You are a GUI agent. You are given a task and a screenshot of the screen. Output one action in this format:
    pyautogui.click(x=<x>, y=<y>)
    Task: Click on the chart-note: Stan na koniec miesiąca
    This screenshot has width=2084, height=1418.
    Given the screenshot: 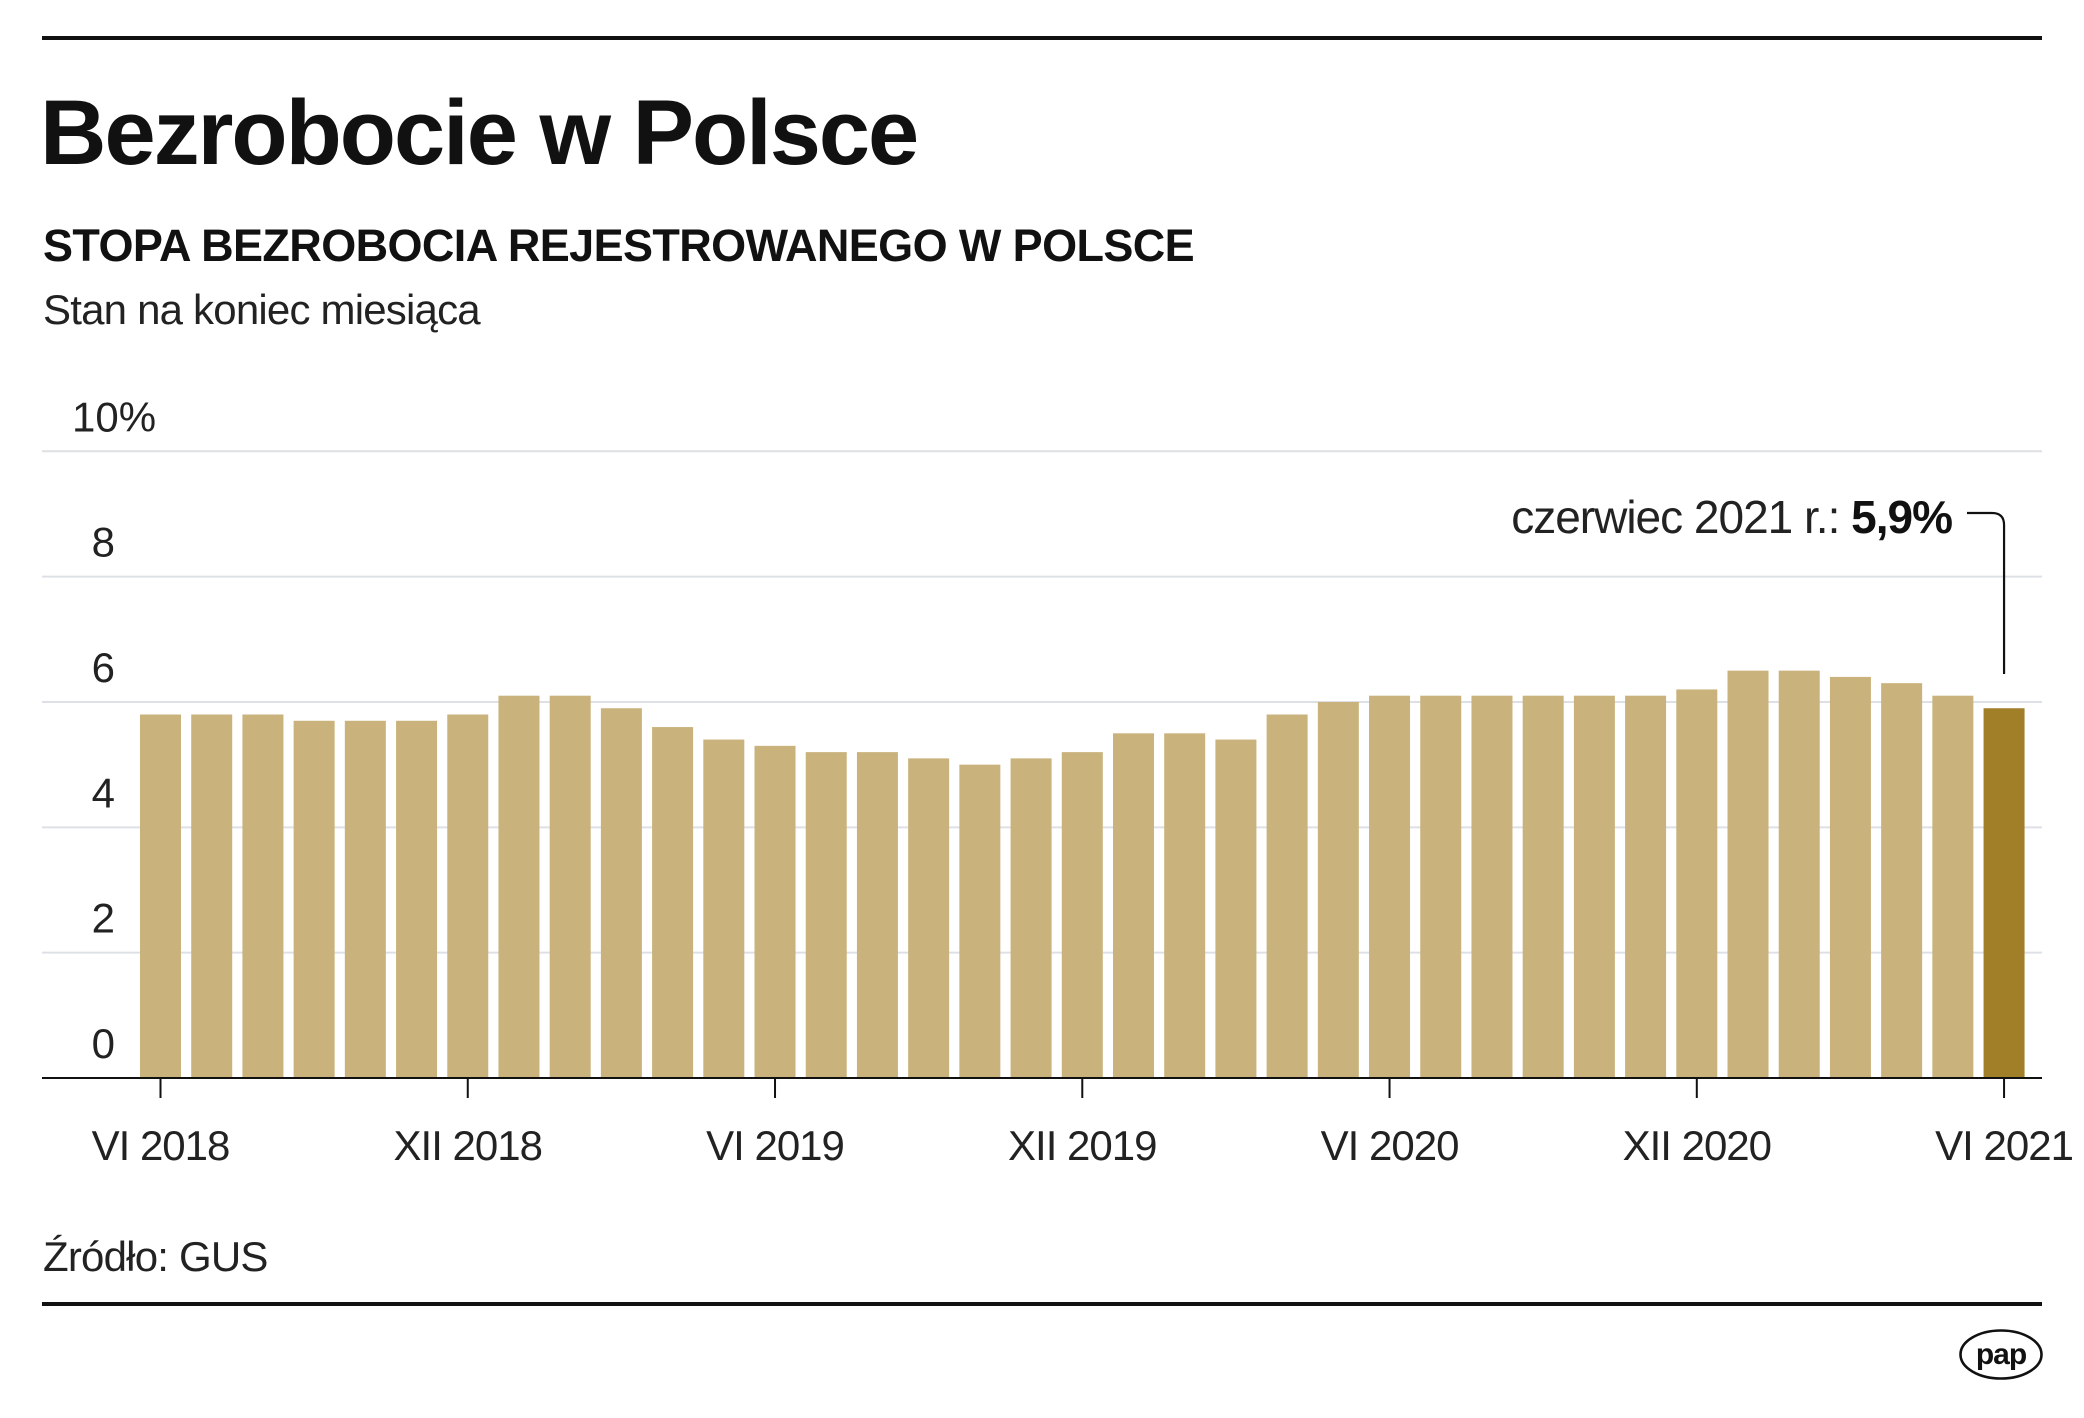 What is the action you would take?
    pyautogui.click(x=262, y=309)
    